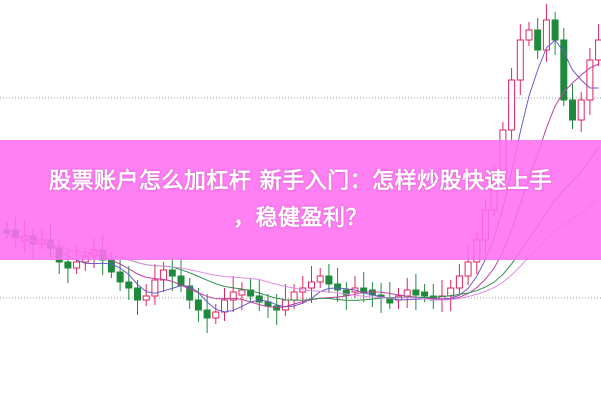 This screenshot has width=601, height=400. Describe the element at coordinates (300, 181) in the screenshot. I see `title-line-1: 股票账户怎么加杠杆 新手入门：怎样炒股快速上手` at that location.